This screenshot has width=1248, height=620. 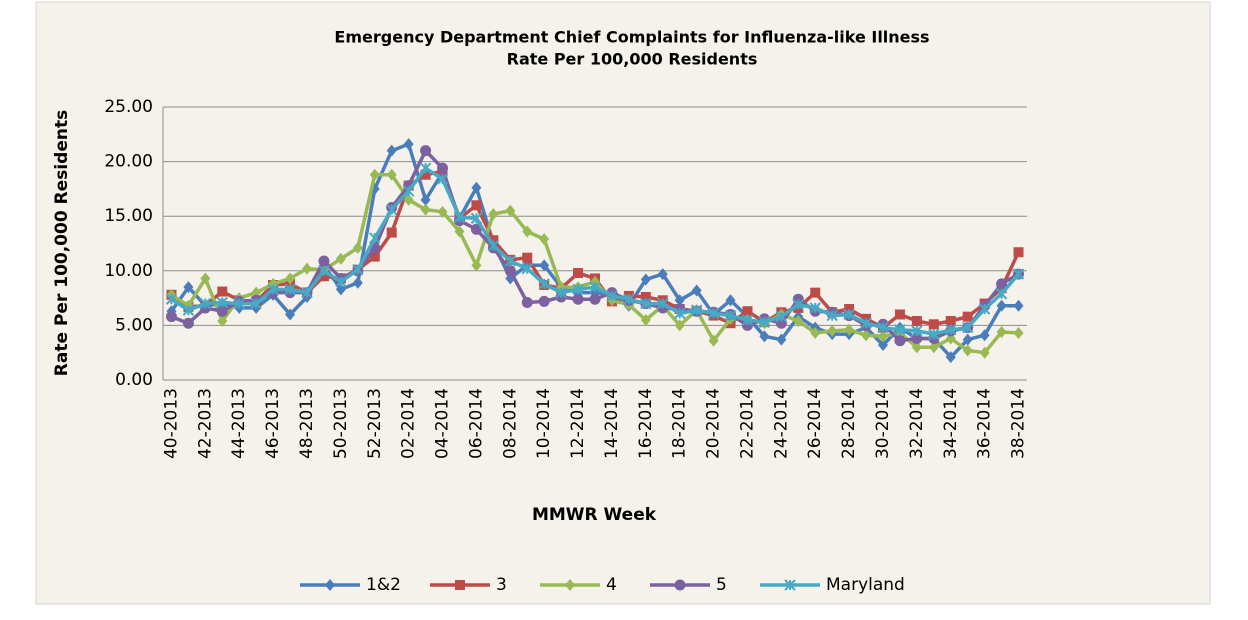 I want to click on y-tick-label: 5.00, so click(x=134, y=325).